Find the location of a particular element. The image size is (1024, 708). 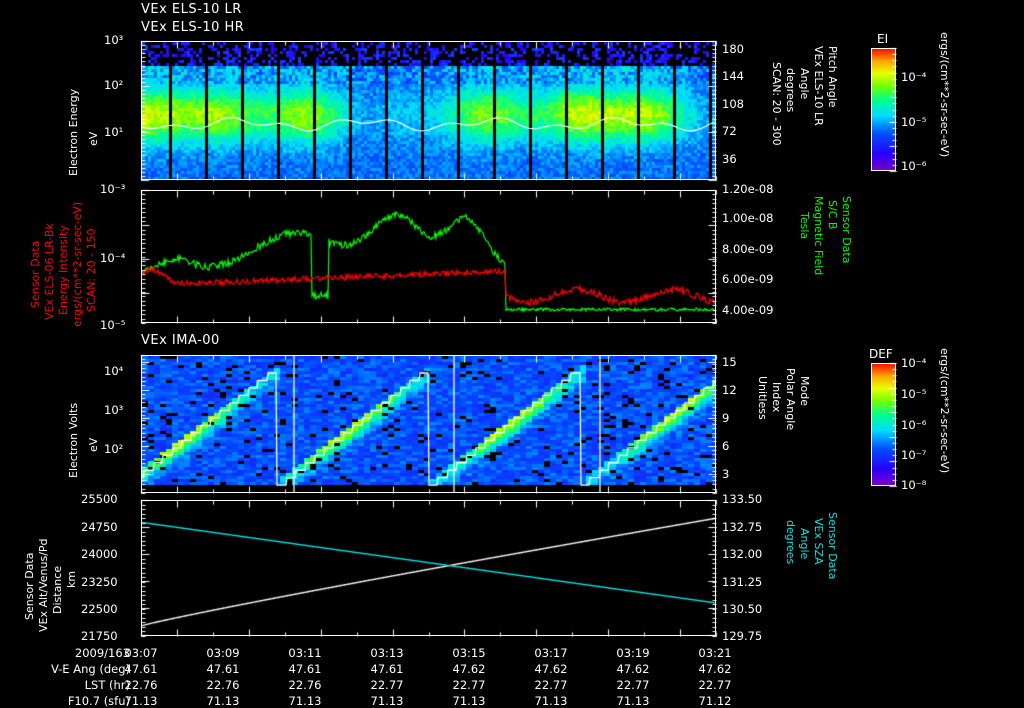

lst-value-0: 22.76 is located at coordinates (141, 685).